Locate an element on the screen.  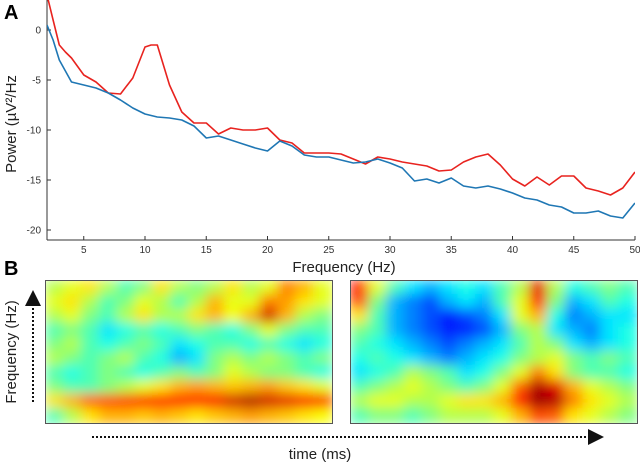
x-tick-label: 5 is located at coordinates (84, 250).